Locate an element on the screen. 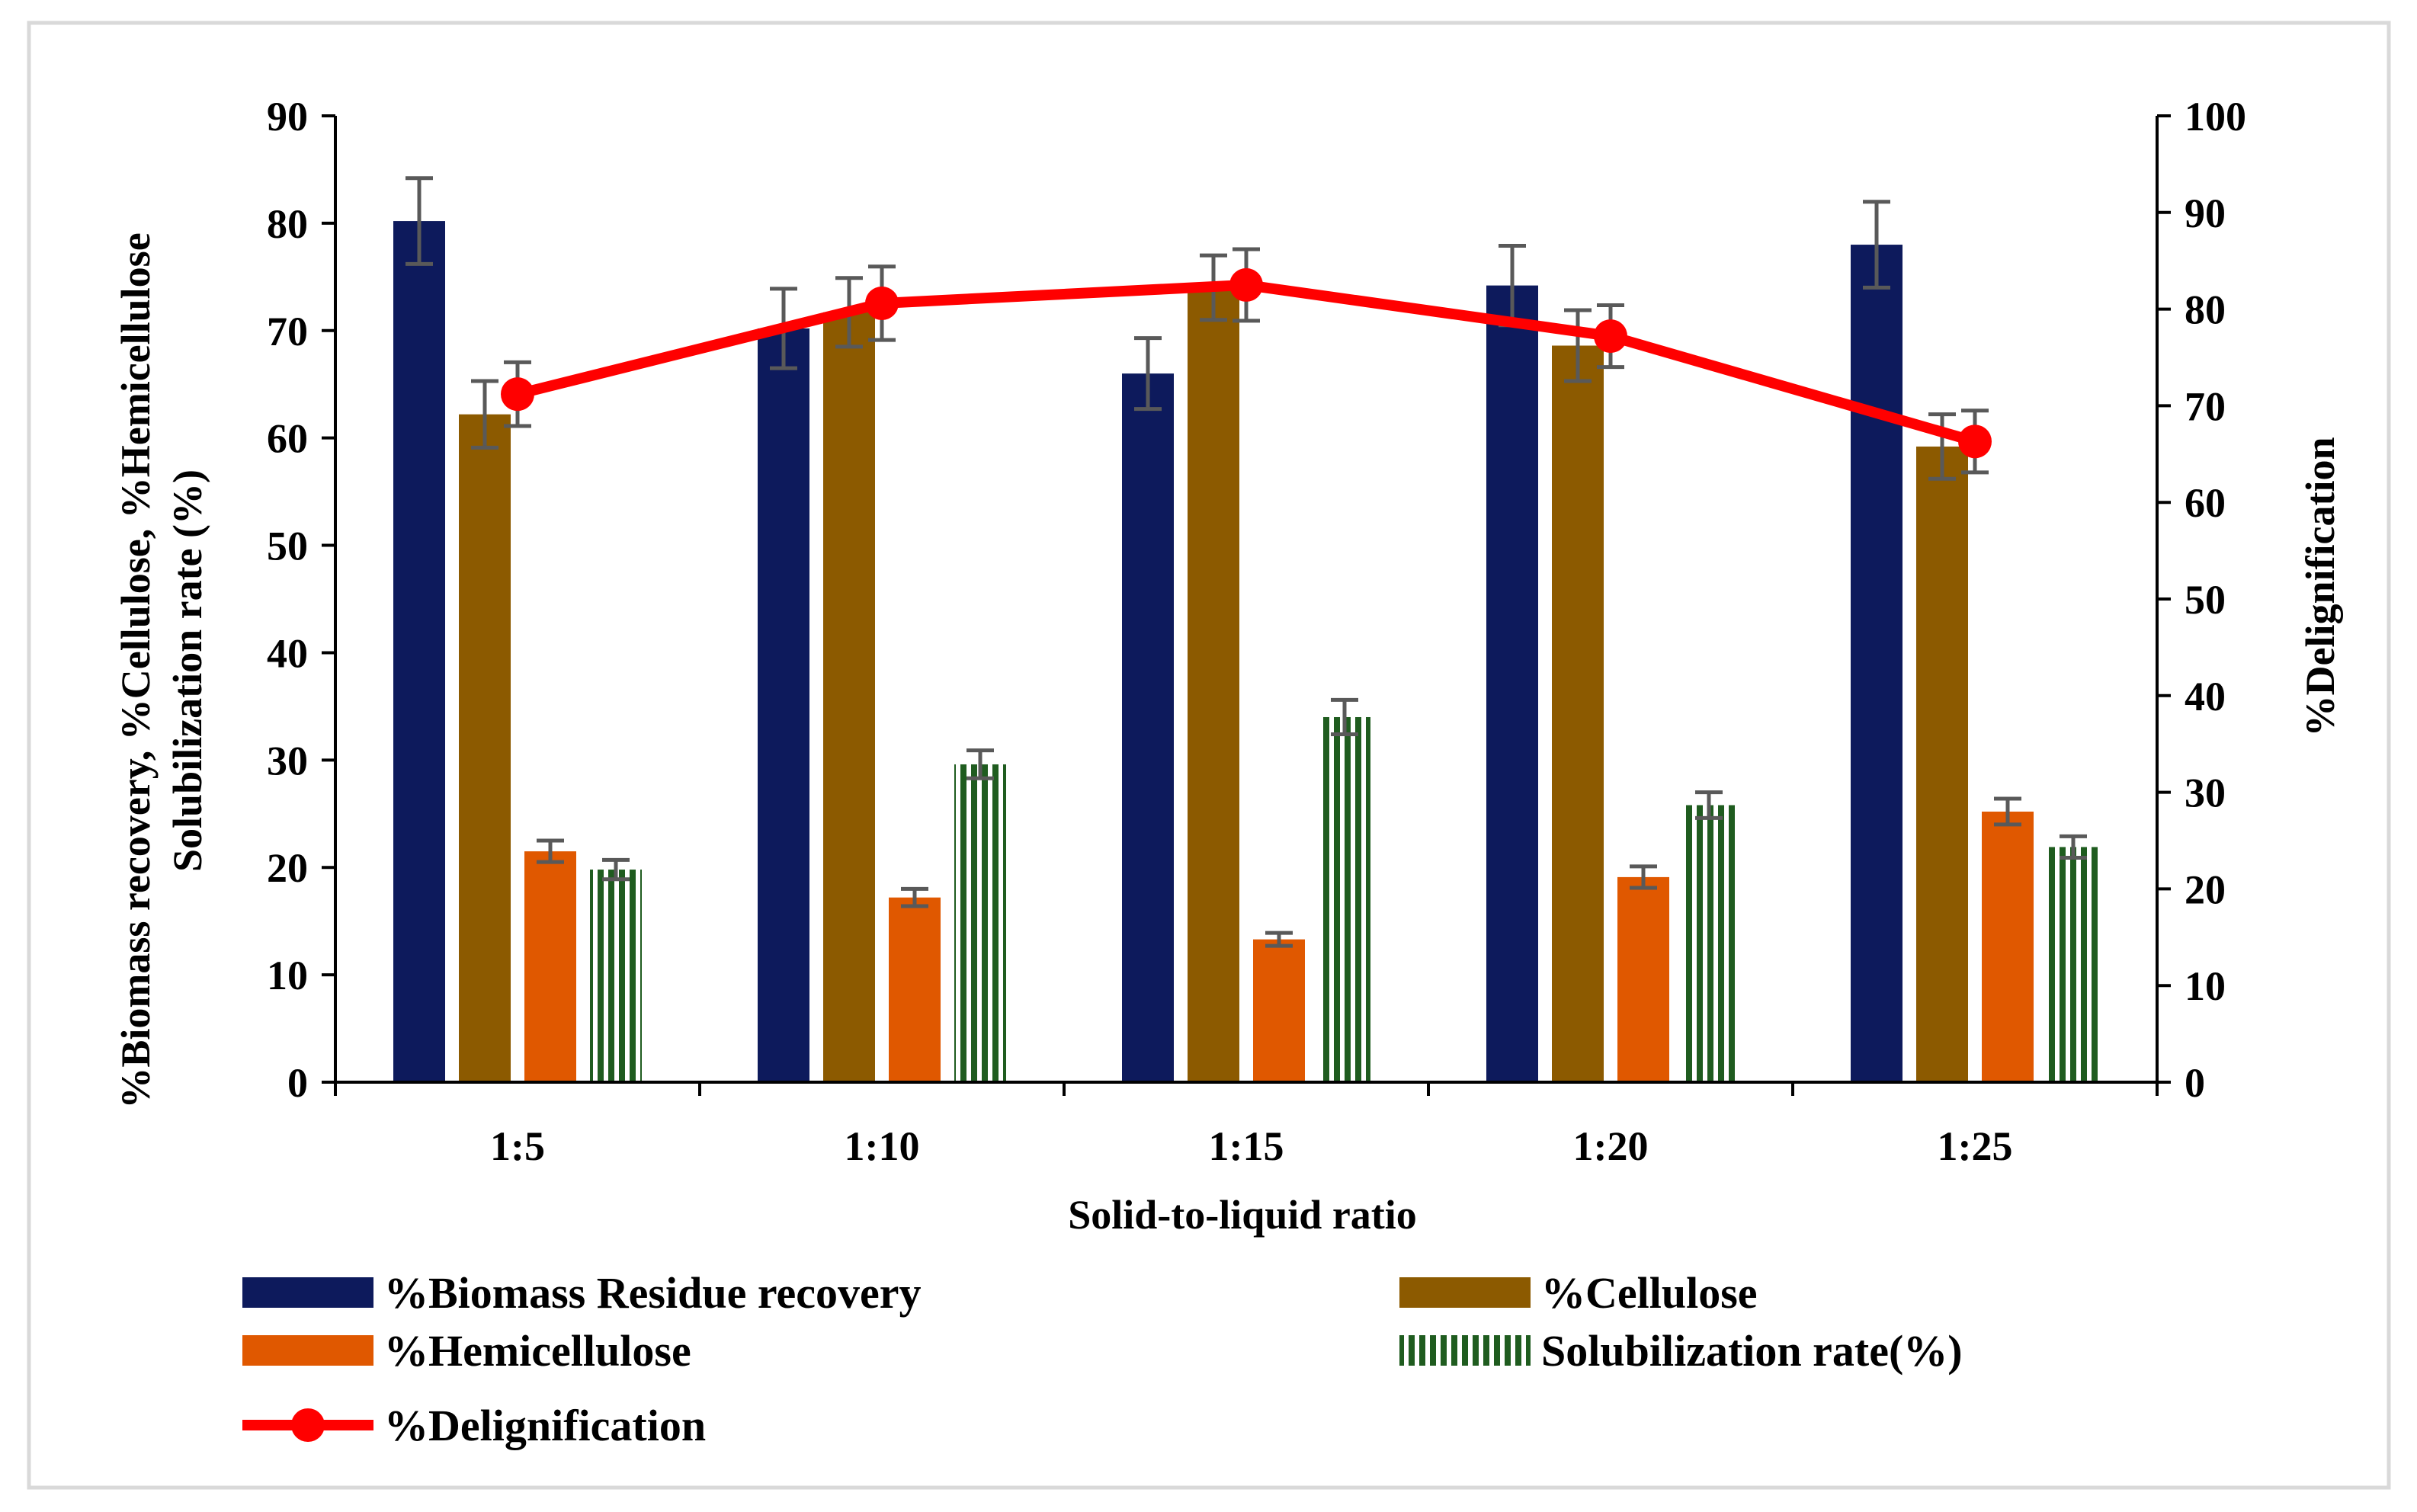 The image size is (2417, 1512). y-tick-label-50: 50 is located at coordinates (287, 546).